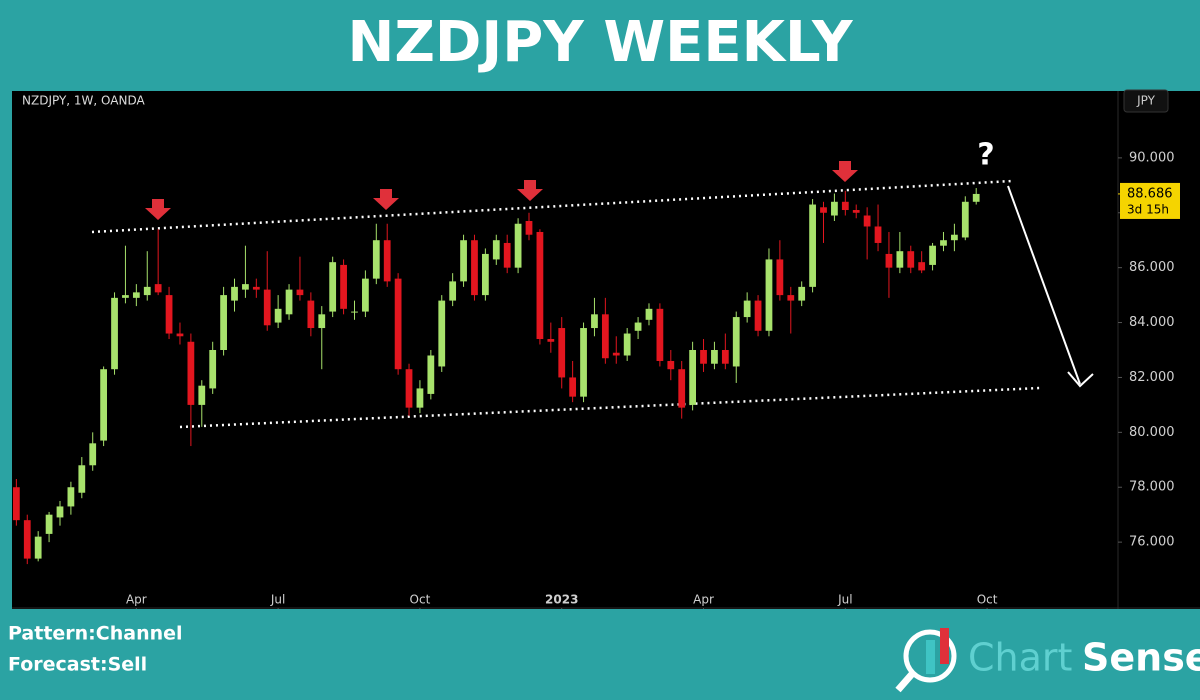 The image size is (1200, 700). Describe the element at coordinates (1020, 658) in the screenshot. I see `logo-text-a: Chart` at that location.